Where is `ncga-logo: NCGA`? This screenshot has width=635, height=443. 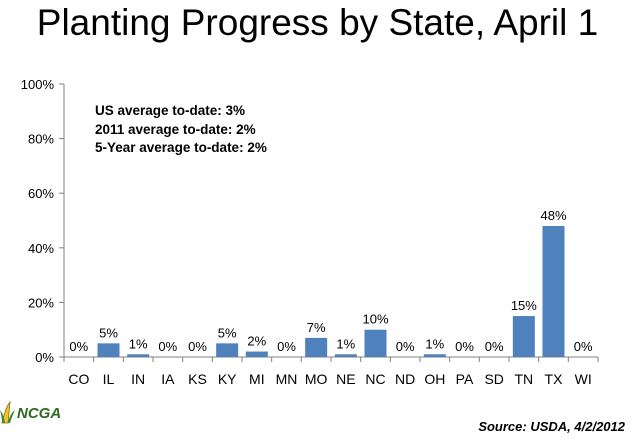 ncga-logo: NCGA is located at coordinates (30, 413).